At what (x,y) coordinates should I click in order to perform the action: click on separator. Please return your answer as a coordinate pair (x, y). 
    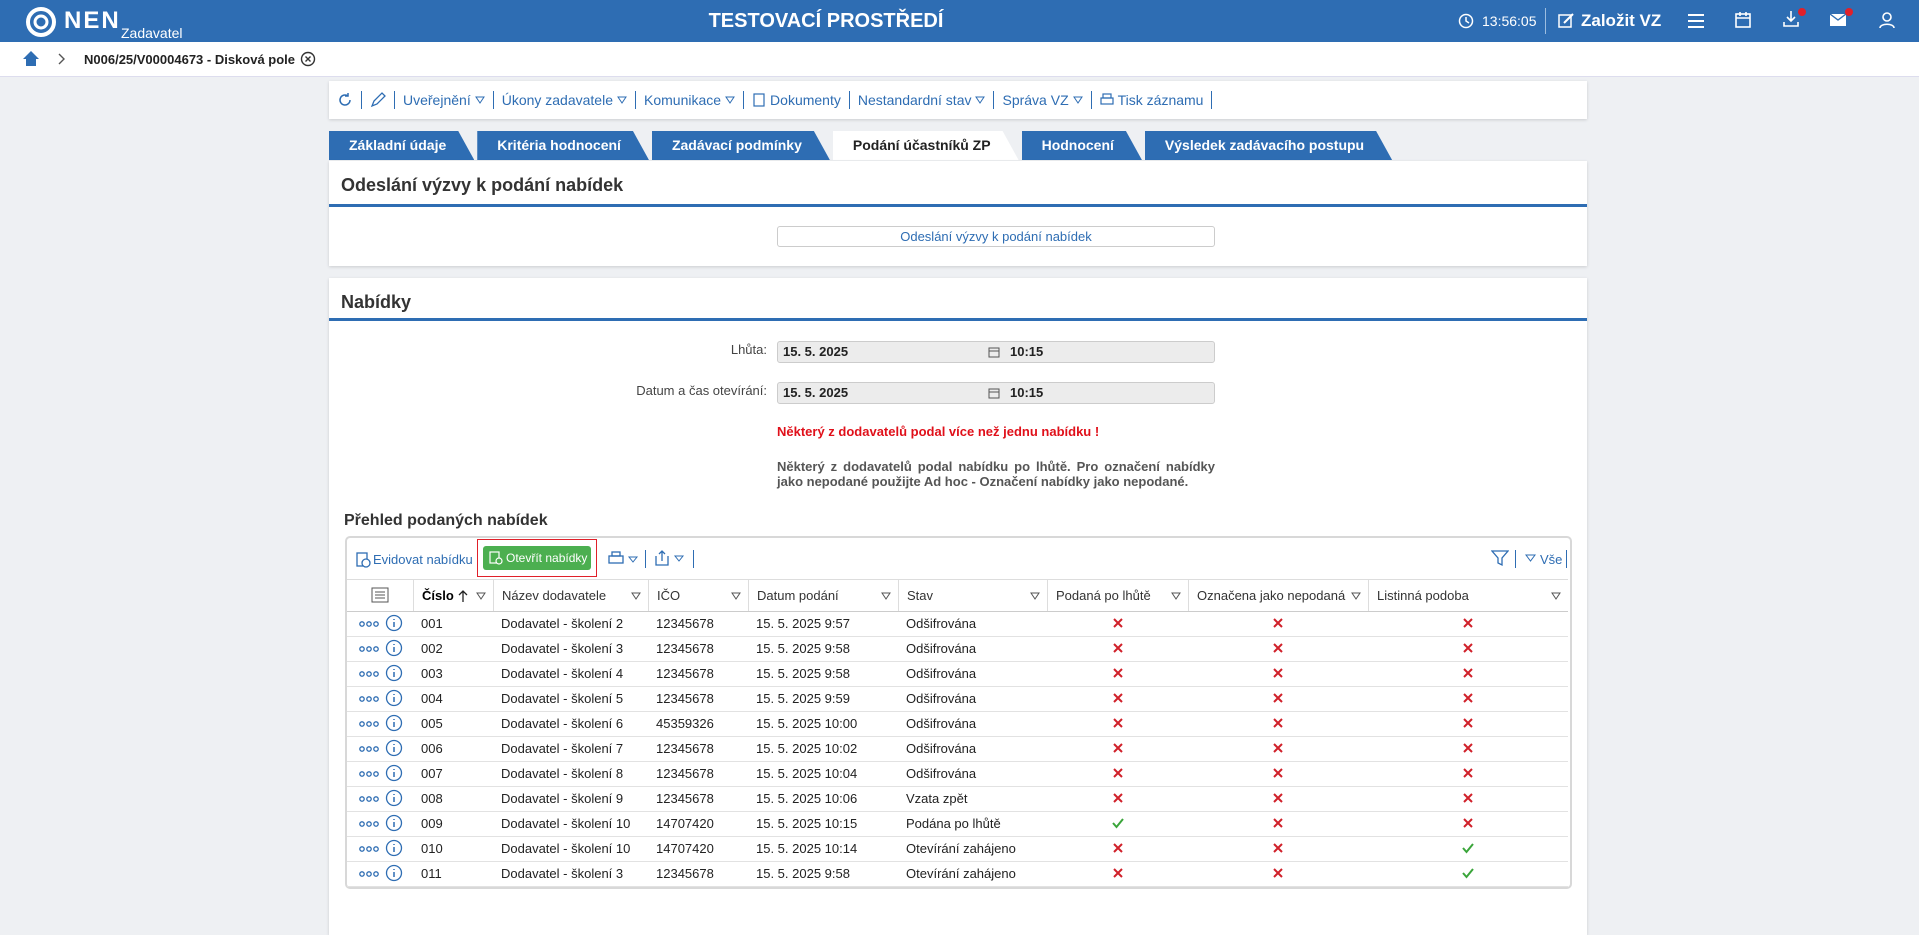
    Looking at the image, I should click on (394, 100).